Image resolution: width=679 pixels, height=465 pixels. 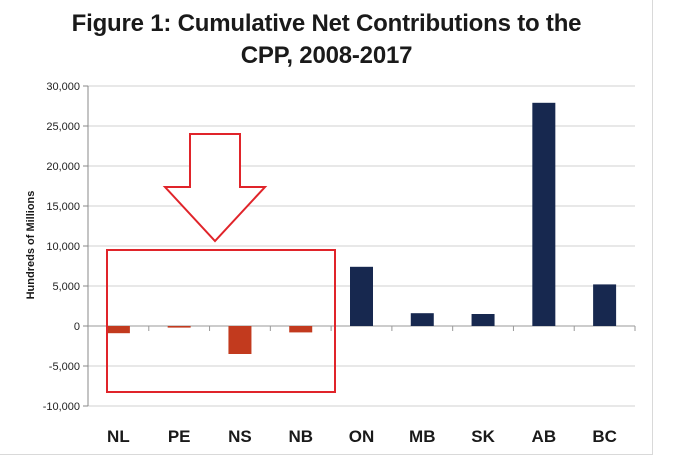 I want to click on x-tick-label-nl: NL, so click(x=118, y=436).